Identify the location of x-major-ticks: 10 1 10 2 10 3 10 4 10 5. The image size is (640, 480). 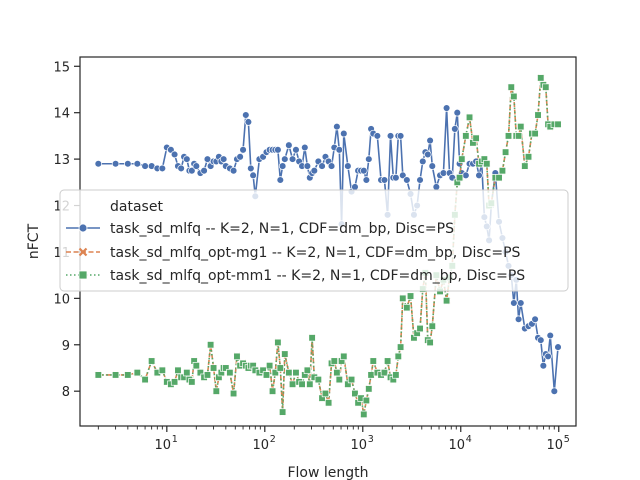
(362, 439).